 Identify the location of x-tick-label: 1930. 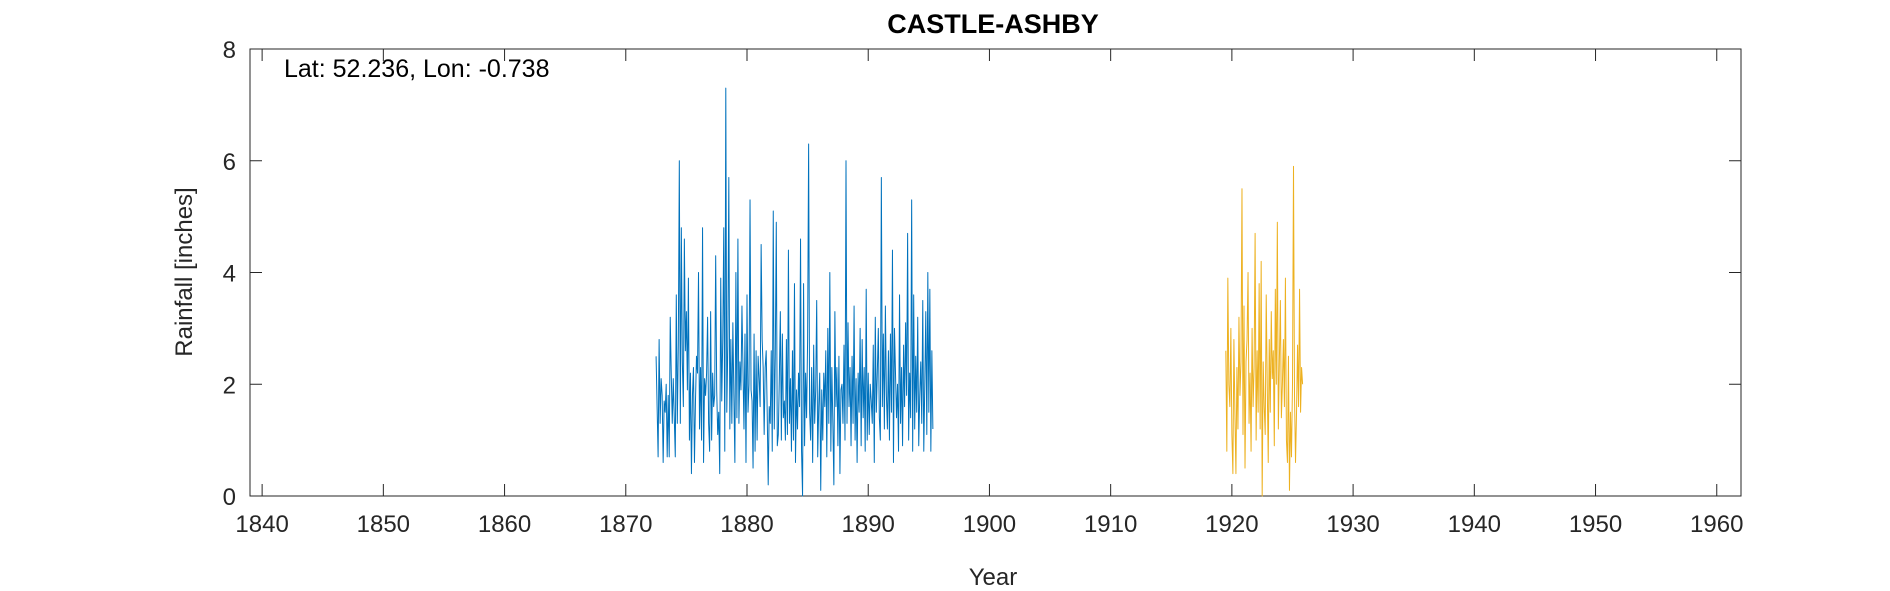
(1352, 524).